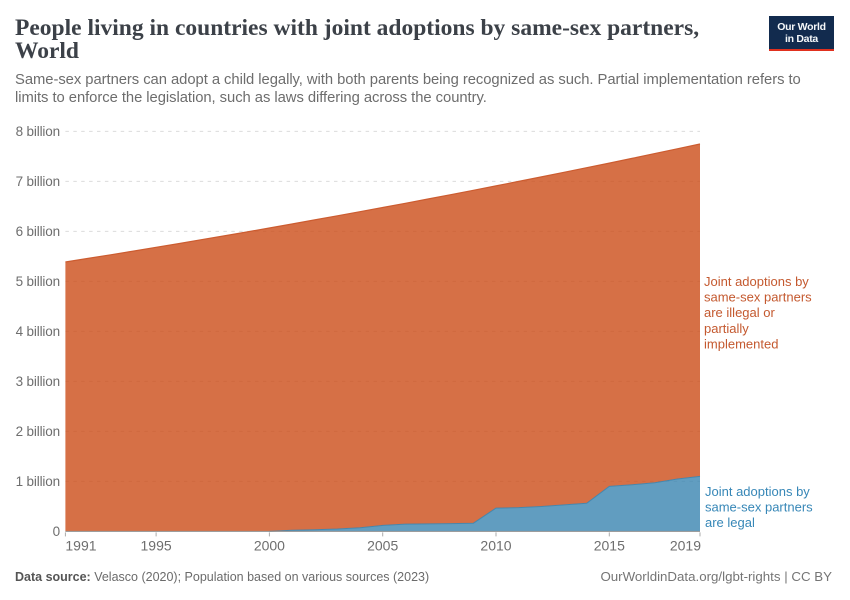 The width and height of the screenshot is (850, 600). What do you see at coordinates (609, 546) in the screenshot?
I see `svg-text: 2015` at bounding box center [609, 546].